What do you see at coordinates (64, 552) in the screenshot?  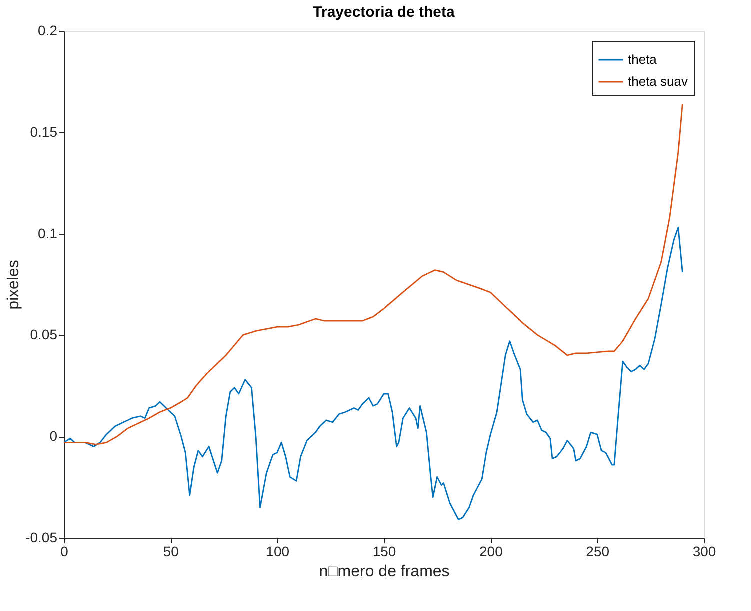 I see `x-tick-label: 0` at bounding box center [64, 552].